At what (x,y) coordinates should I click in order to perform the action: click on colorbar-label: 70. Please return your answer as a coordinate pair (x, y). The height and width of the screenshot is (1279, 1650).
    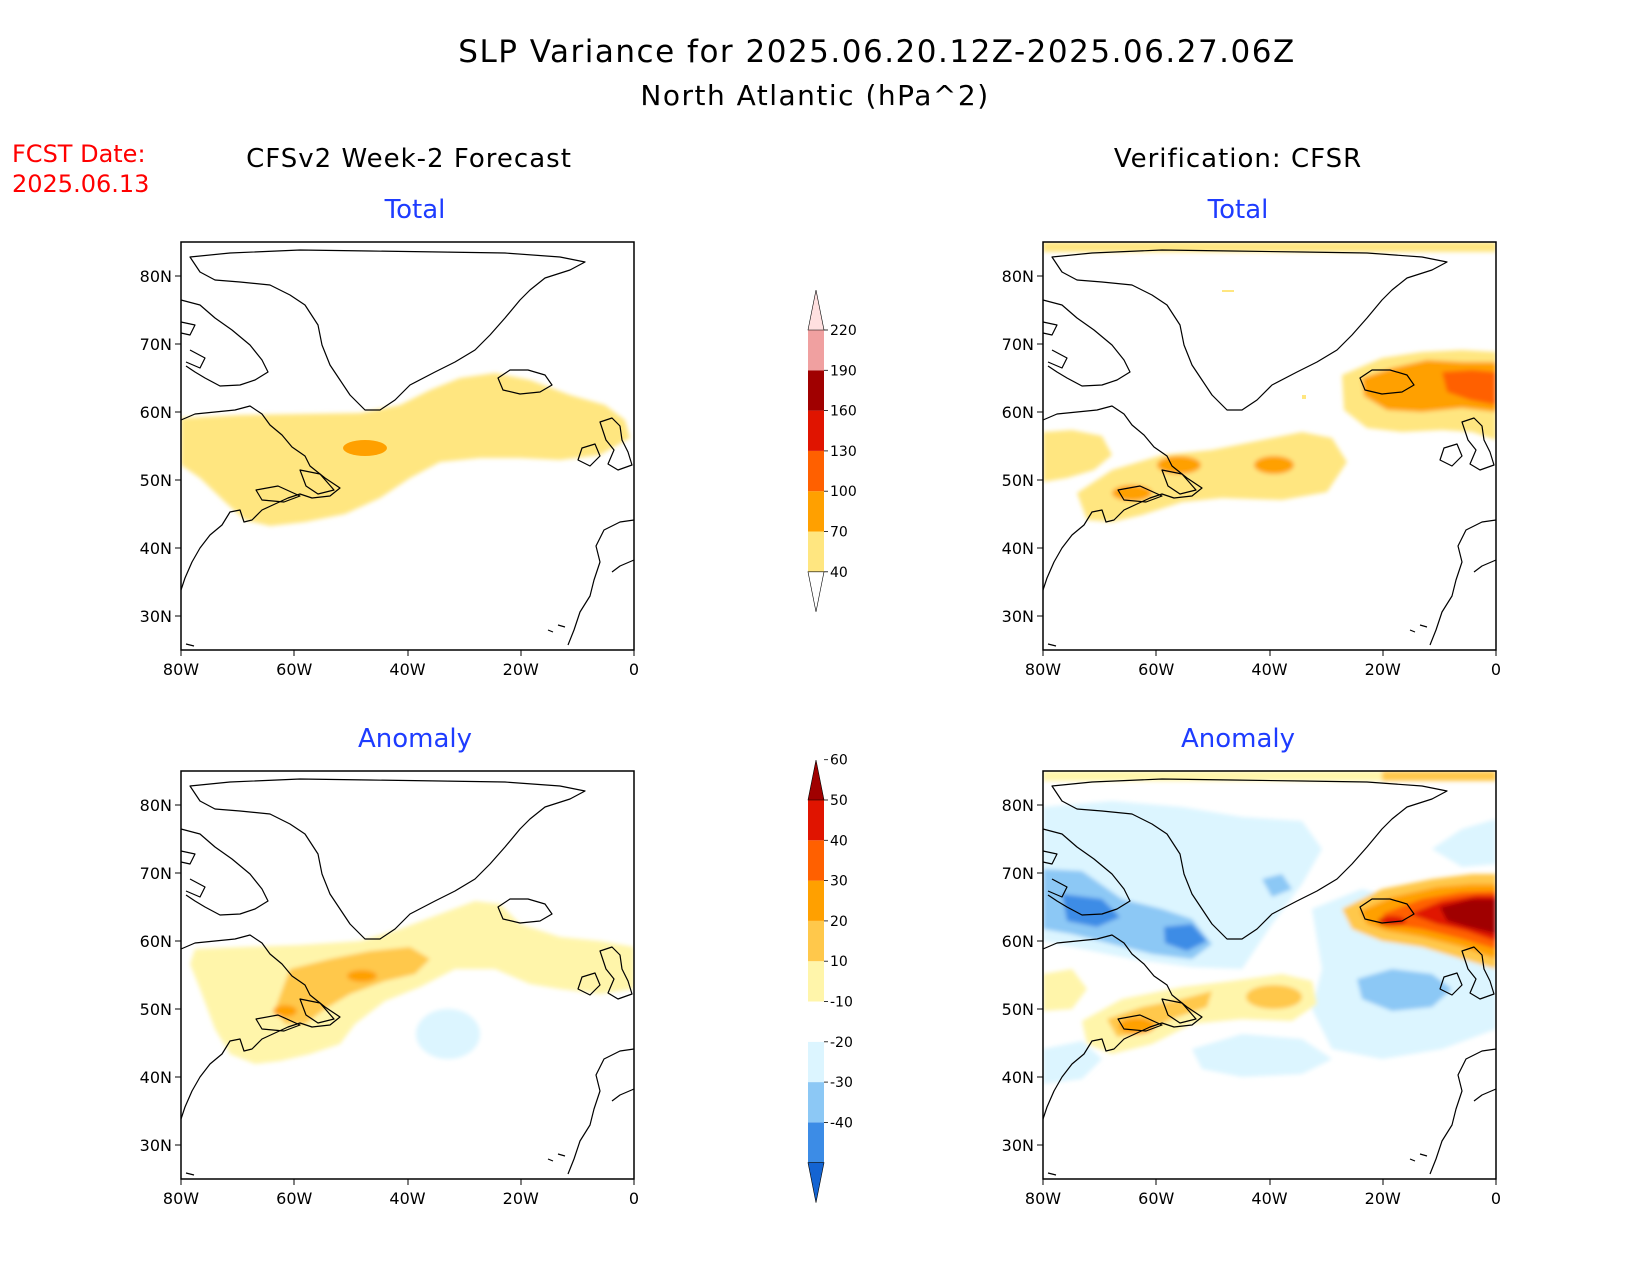
    Looking at the image, I should click on (839, 533).